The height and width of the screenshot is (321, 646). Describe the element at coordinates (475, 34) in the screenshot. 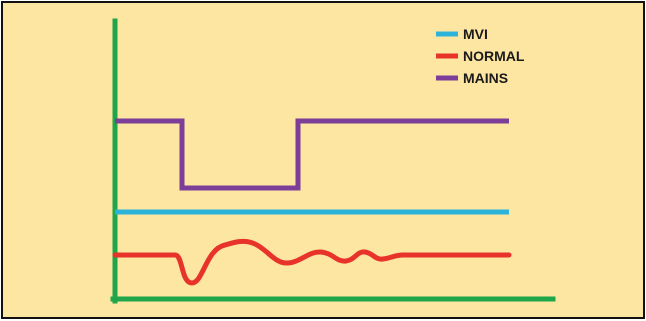

I see `legend-label-mvi: MVI` at that location.